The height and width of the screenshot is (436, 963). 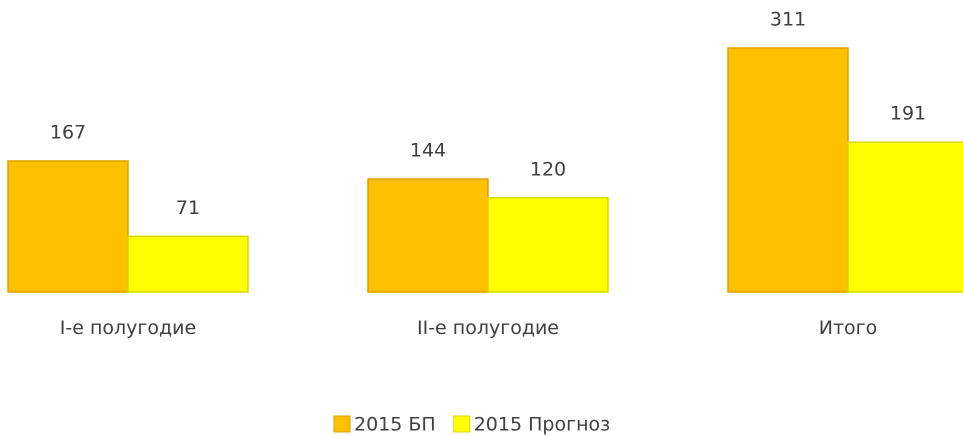 What do you see at coordinates (548, 169) in the screenshot?
I see `data-label: 120` at bounding box center [548, 169].